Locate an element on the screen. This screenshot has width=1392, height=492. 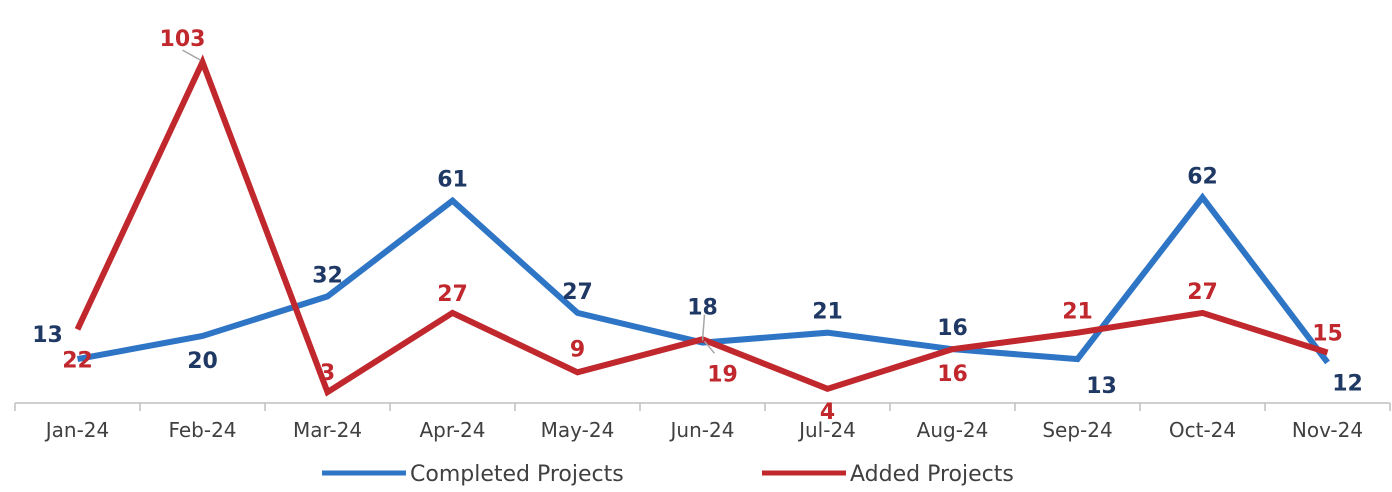
x-tick-label: Jun-24 is located at coordinates (702, 430).